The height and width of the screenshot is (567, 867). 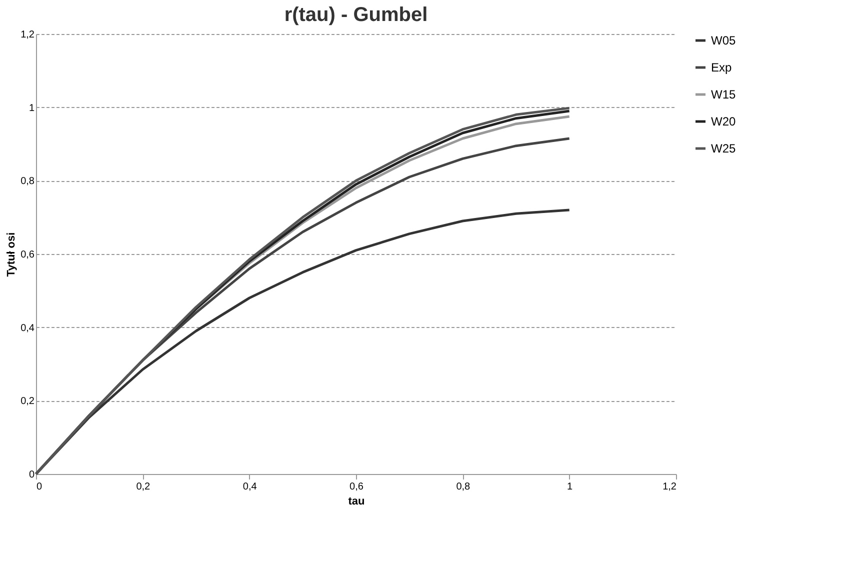 I want to click on x-tick-label: 0,2, so click(x=143, y=487).